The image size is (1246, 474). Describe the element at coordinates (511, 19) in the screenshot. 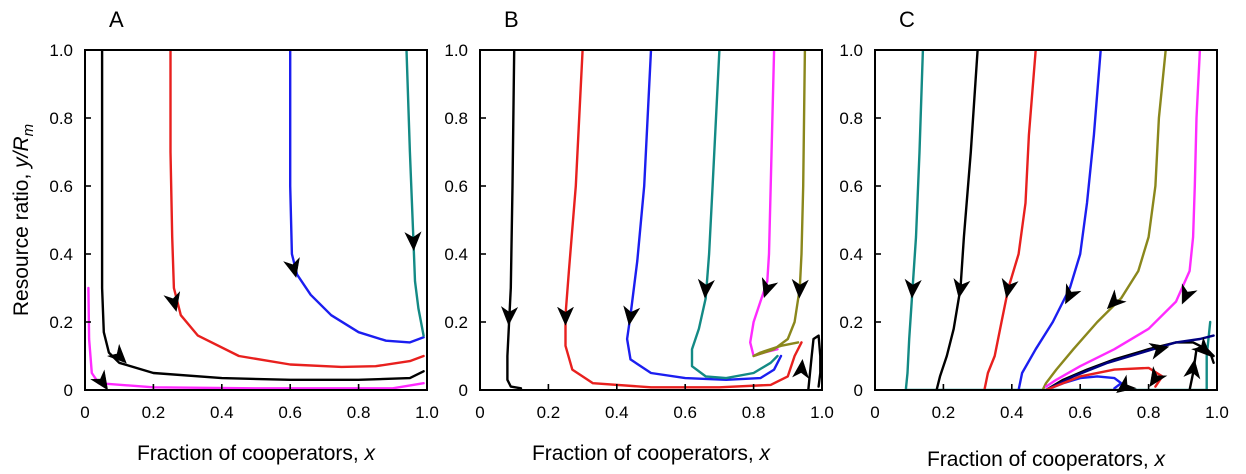

I see `panel-letter: B` at that location.